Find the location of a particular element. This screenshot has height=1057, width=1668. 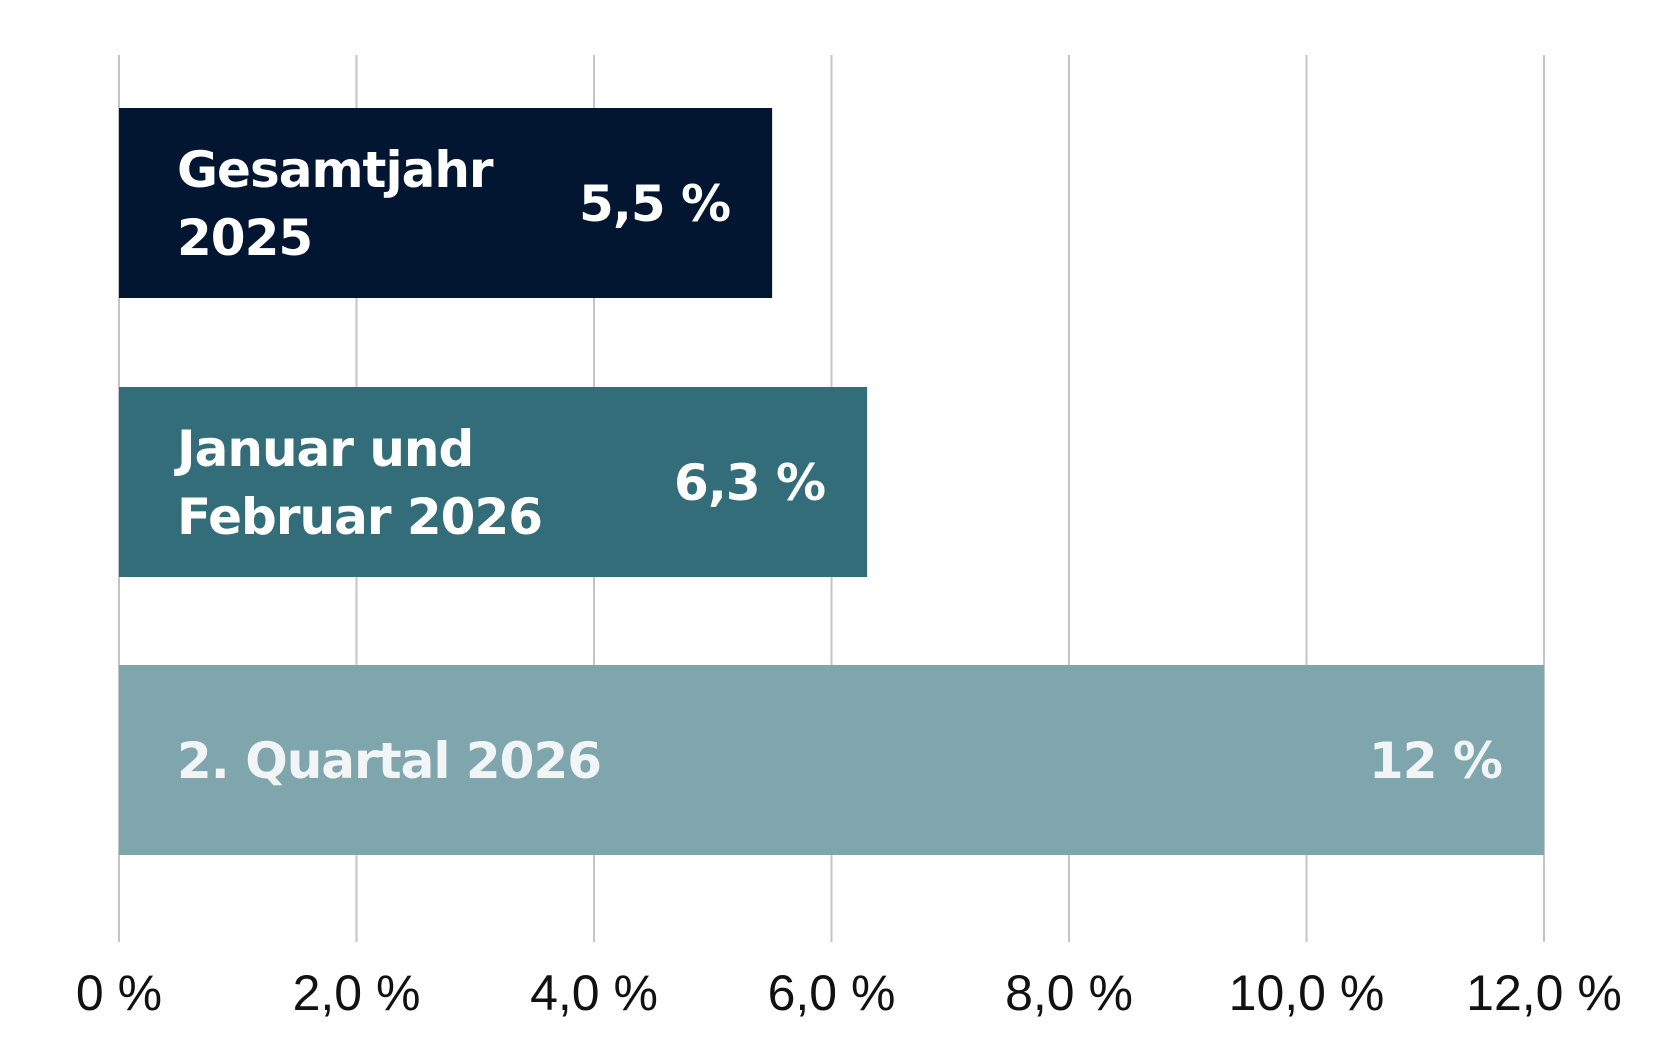

category-label-0: Gesamtjahr 2025 is located at coordinates (335, 204).